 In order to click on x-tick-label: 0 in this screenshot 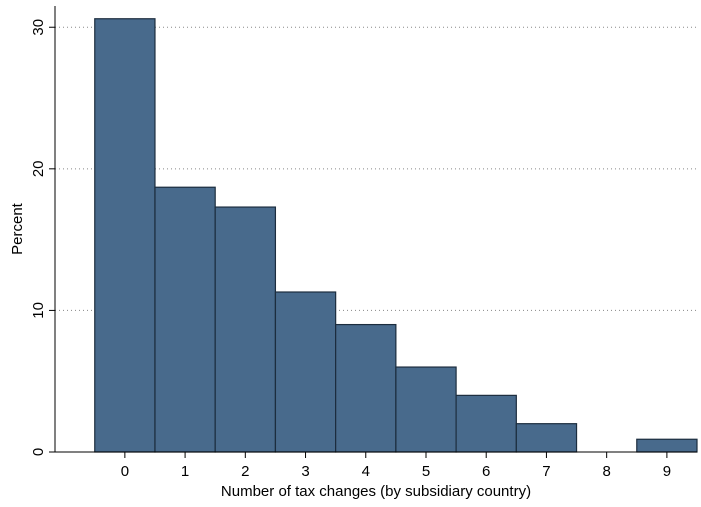, I will do `click(125, 471)`.